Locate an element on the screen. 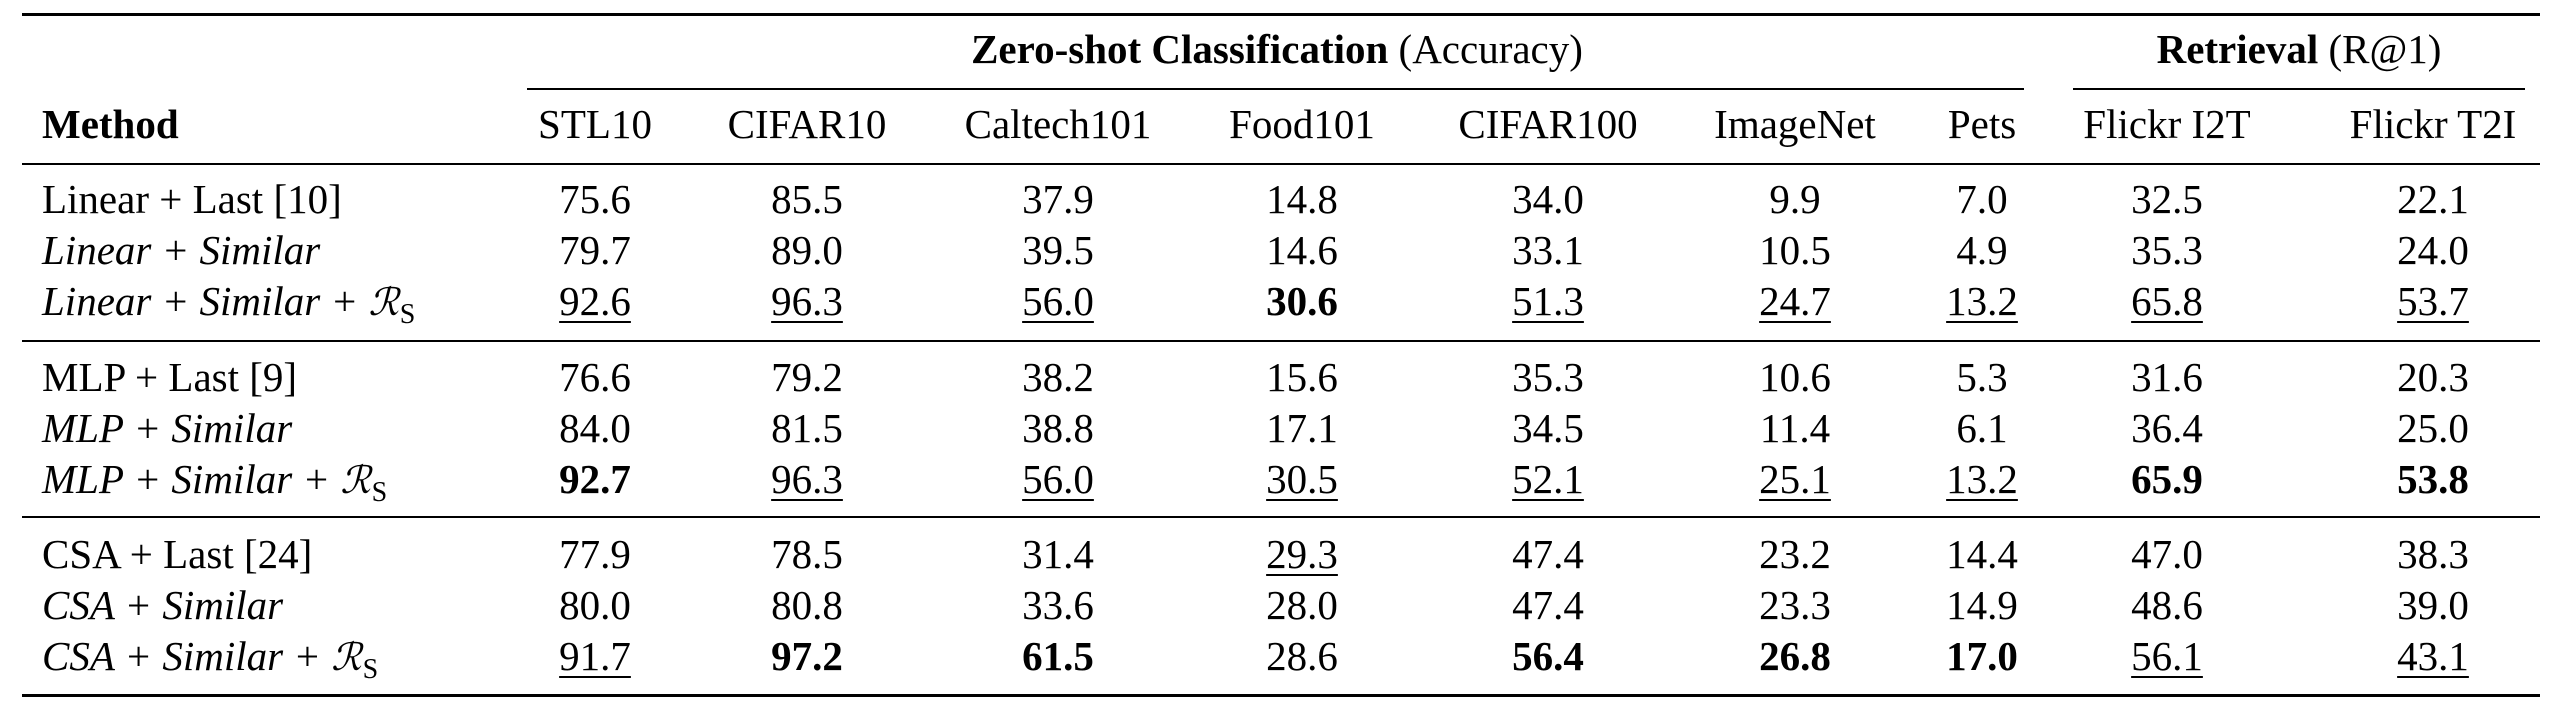  value-cell: 10.6 is located at coordinates (1795, 377).